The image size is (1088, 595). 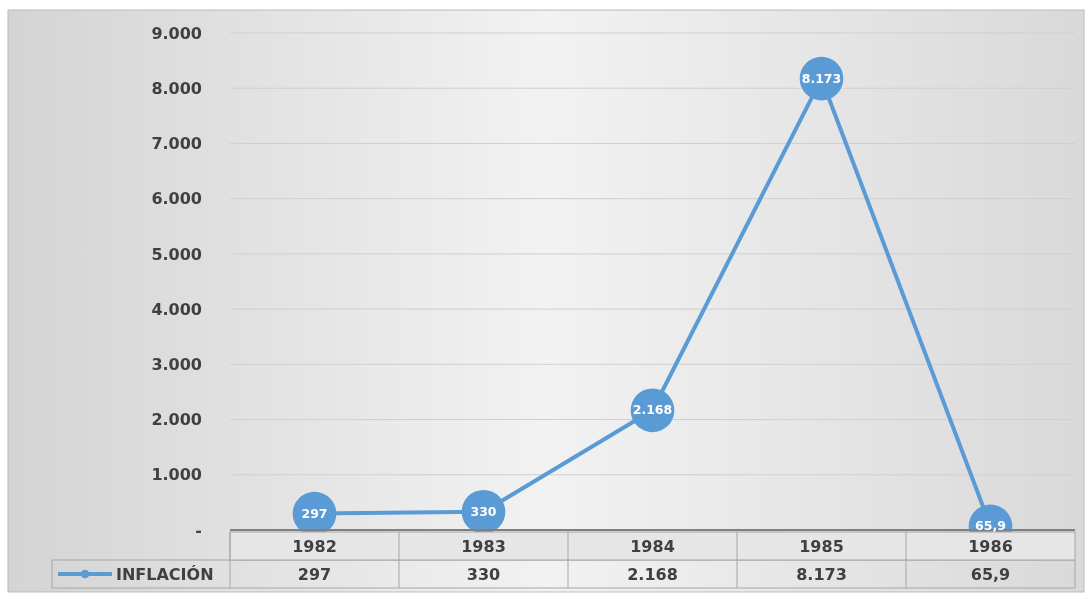 What do you see at coordinates (483, 546) in the screenshot?
I see `x-tick-label: 1983` at bounding box center [483, 546].